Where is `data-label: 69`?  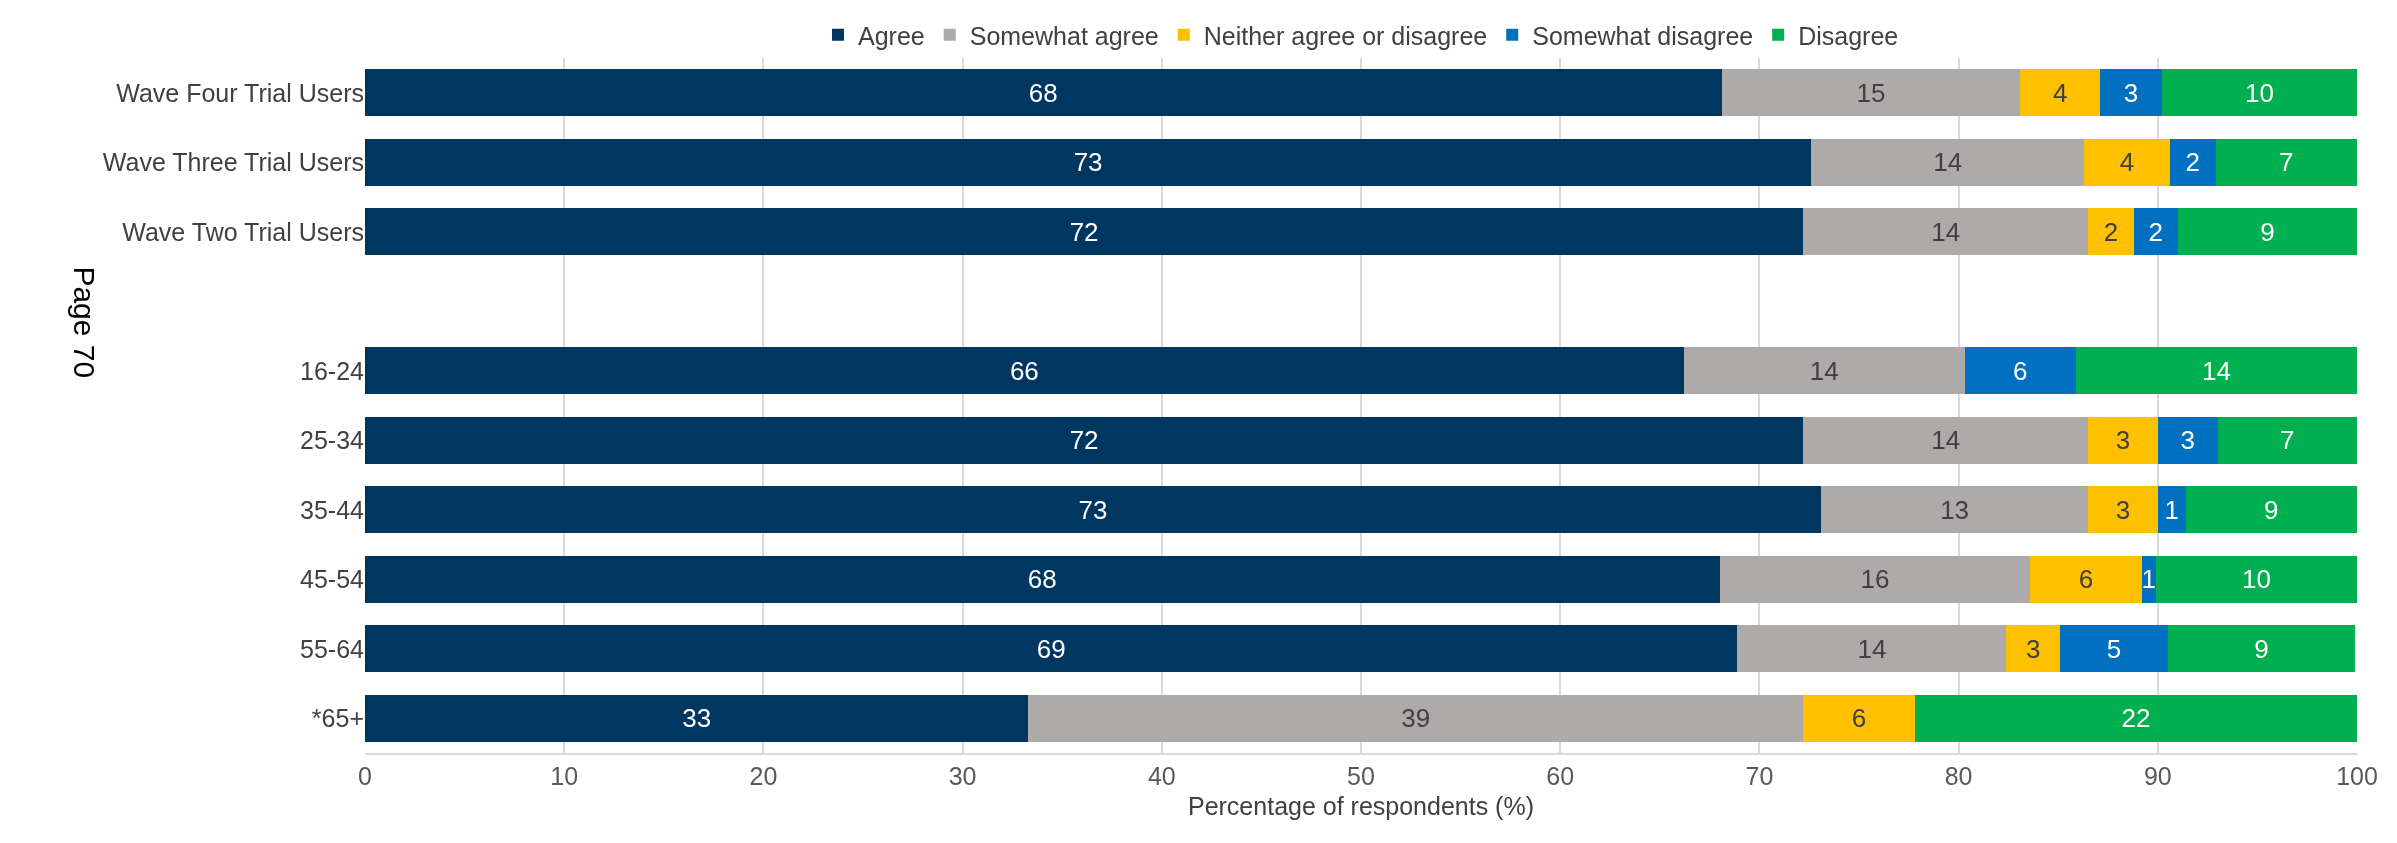 data-label: 69 is located at coordinates (1051, 648).